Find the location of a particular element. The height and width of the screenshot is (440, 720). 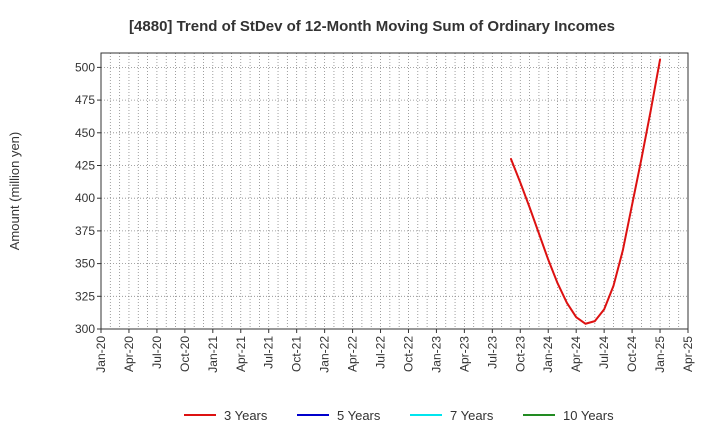

x-tick-label: Jan-23 is located at coordinates (436, 354).